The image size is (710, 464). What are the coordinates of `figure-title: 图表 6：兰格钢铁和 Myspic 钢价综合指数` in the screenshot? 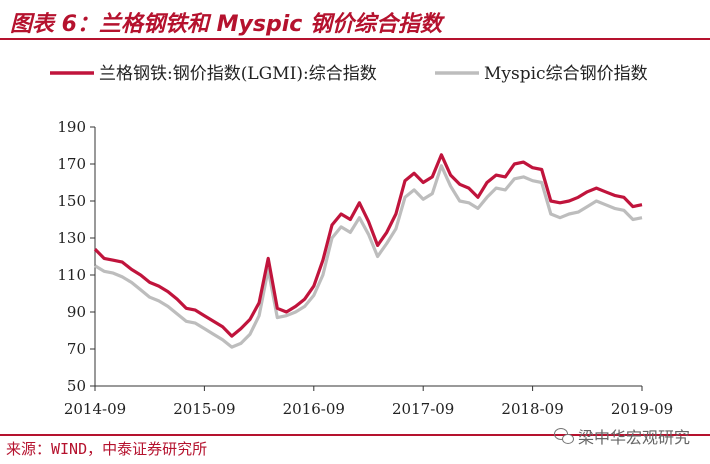 It's located at (226, 24).